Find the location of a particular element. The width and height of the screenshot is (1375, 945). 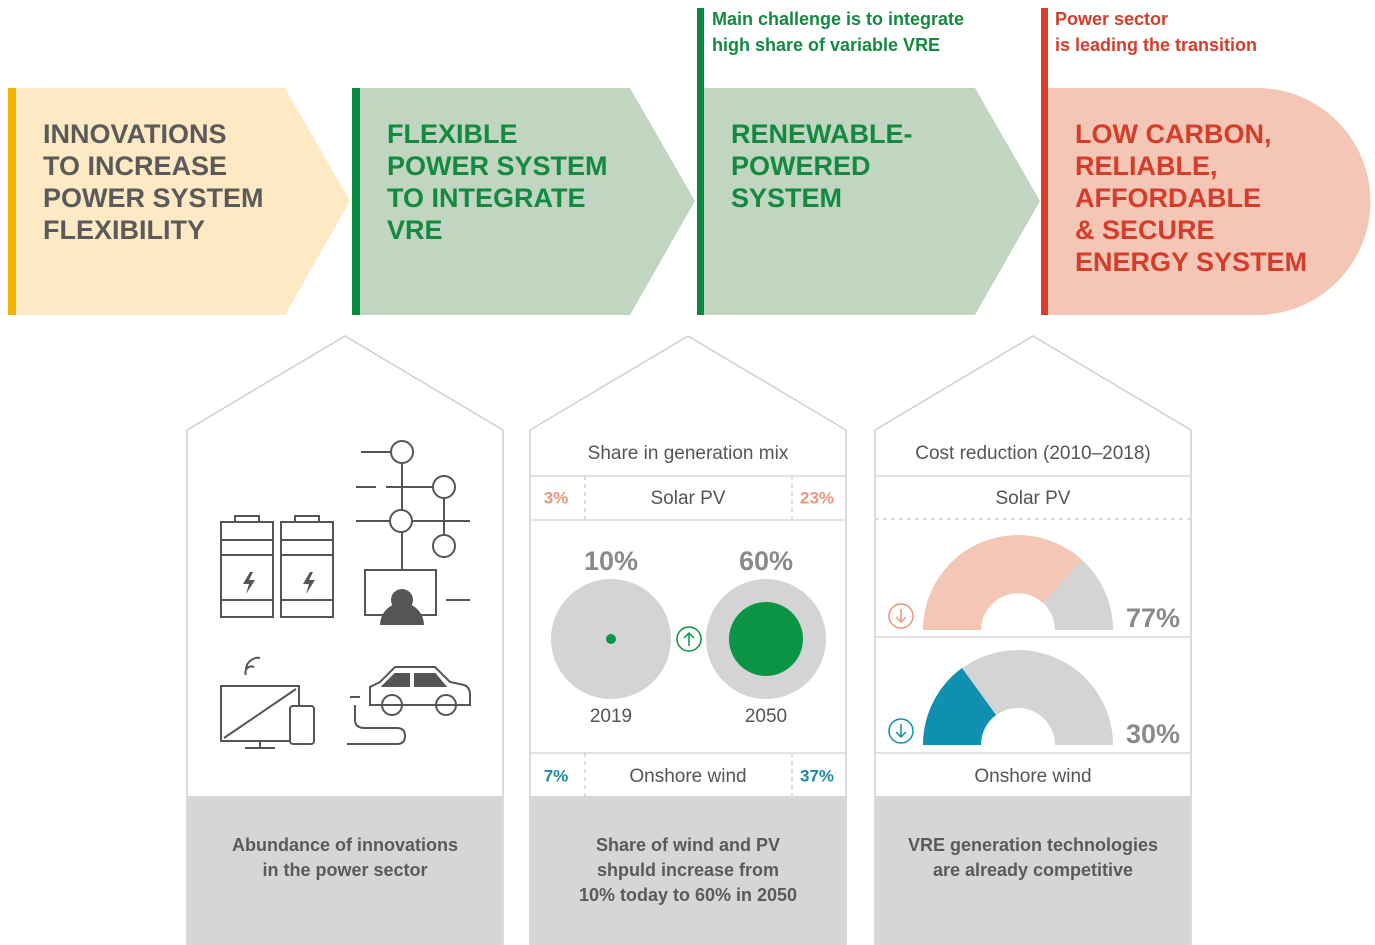

car-icon is located at coordinates (409, 705).